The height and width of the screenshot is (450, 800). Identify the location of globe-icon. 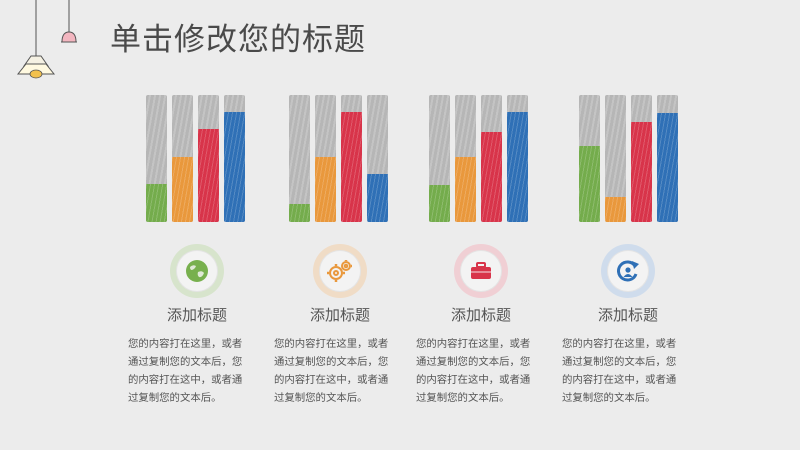
(197, 271).